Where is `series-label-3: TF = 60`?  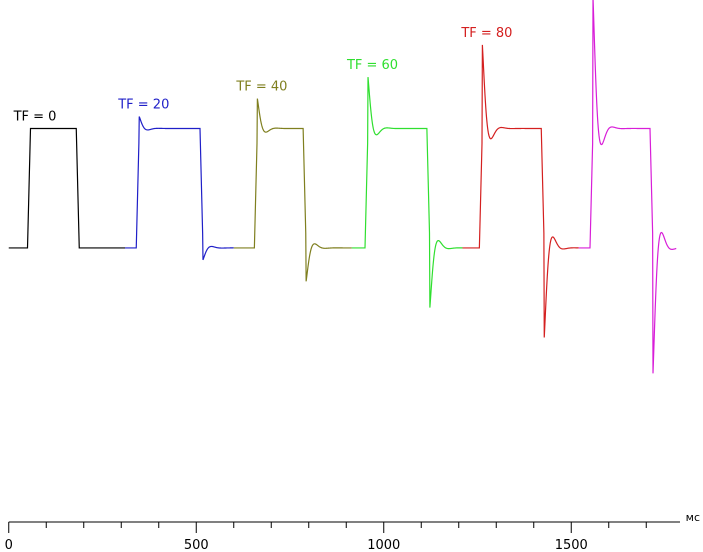
series-label-3: TF = 60 is located at coordinates (372, 65).